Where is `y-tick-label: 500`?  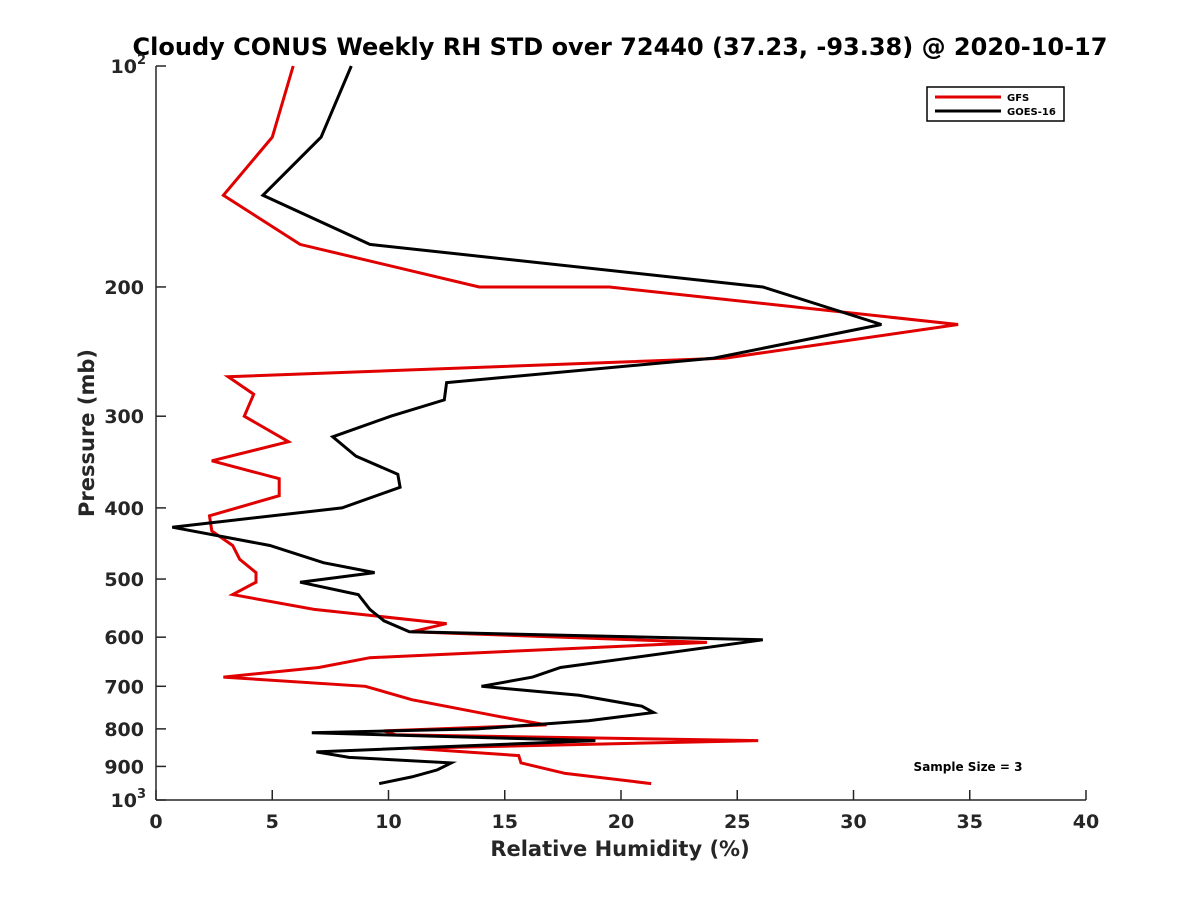
y-tick-label: 500 is located at coordinates (124, 580).